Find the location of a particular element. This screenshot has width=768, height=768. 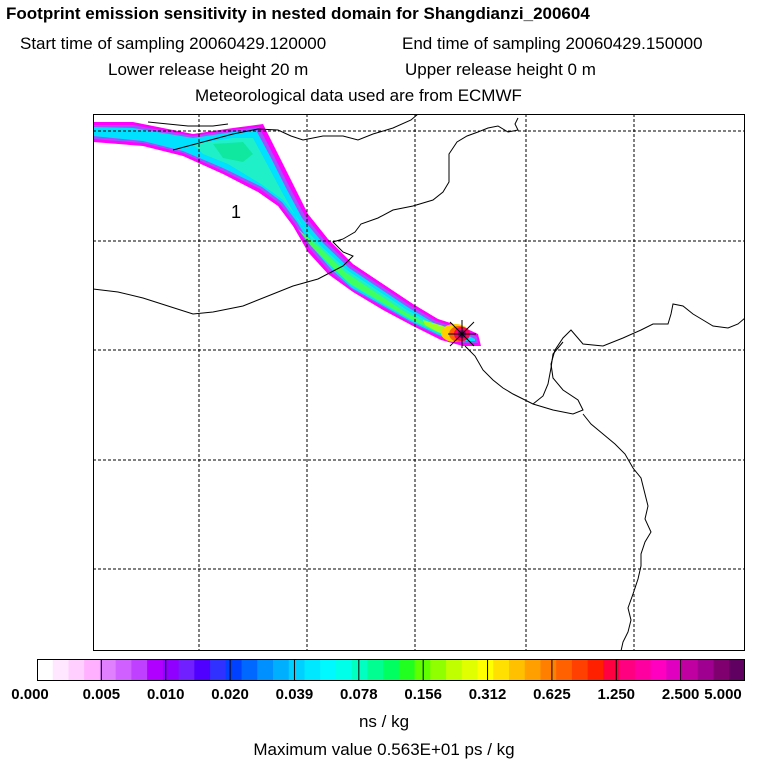

coastline-east is located at coordinates (617, 532).